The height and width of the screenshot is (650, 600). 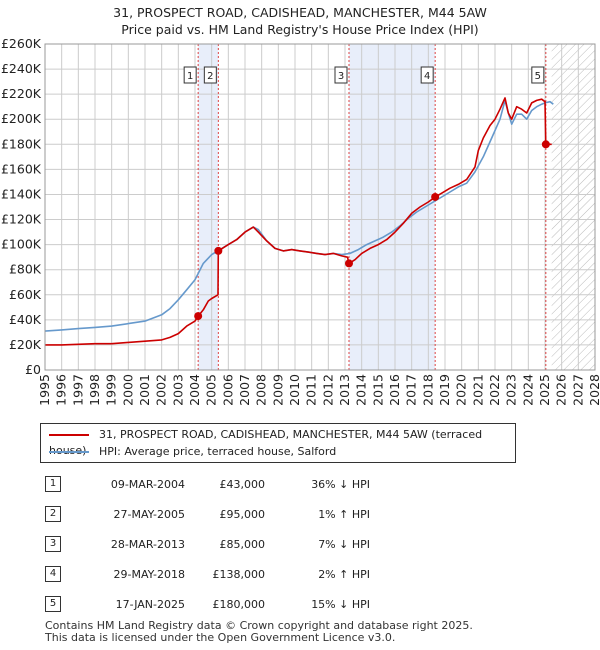 What do you see at coordinates (300, 487) in the screenshot?
I see `table-row: 1 09-MAR-2004 £43,000 36% ↓ HPI` at bounding box center [300, 487].